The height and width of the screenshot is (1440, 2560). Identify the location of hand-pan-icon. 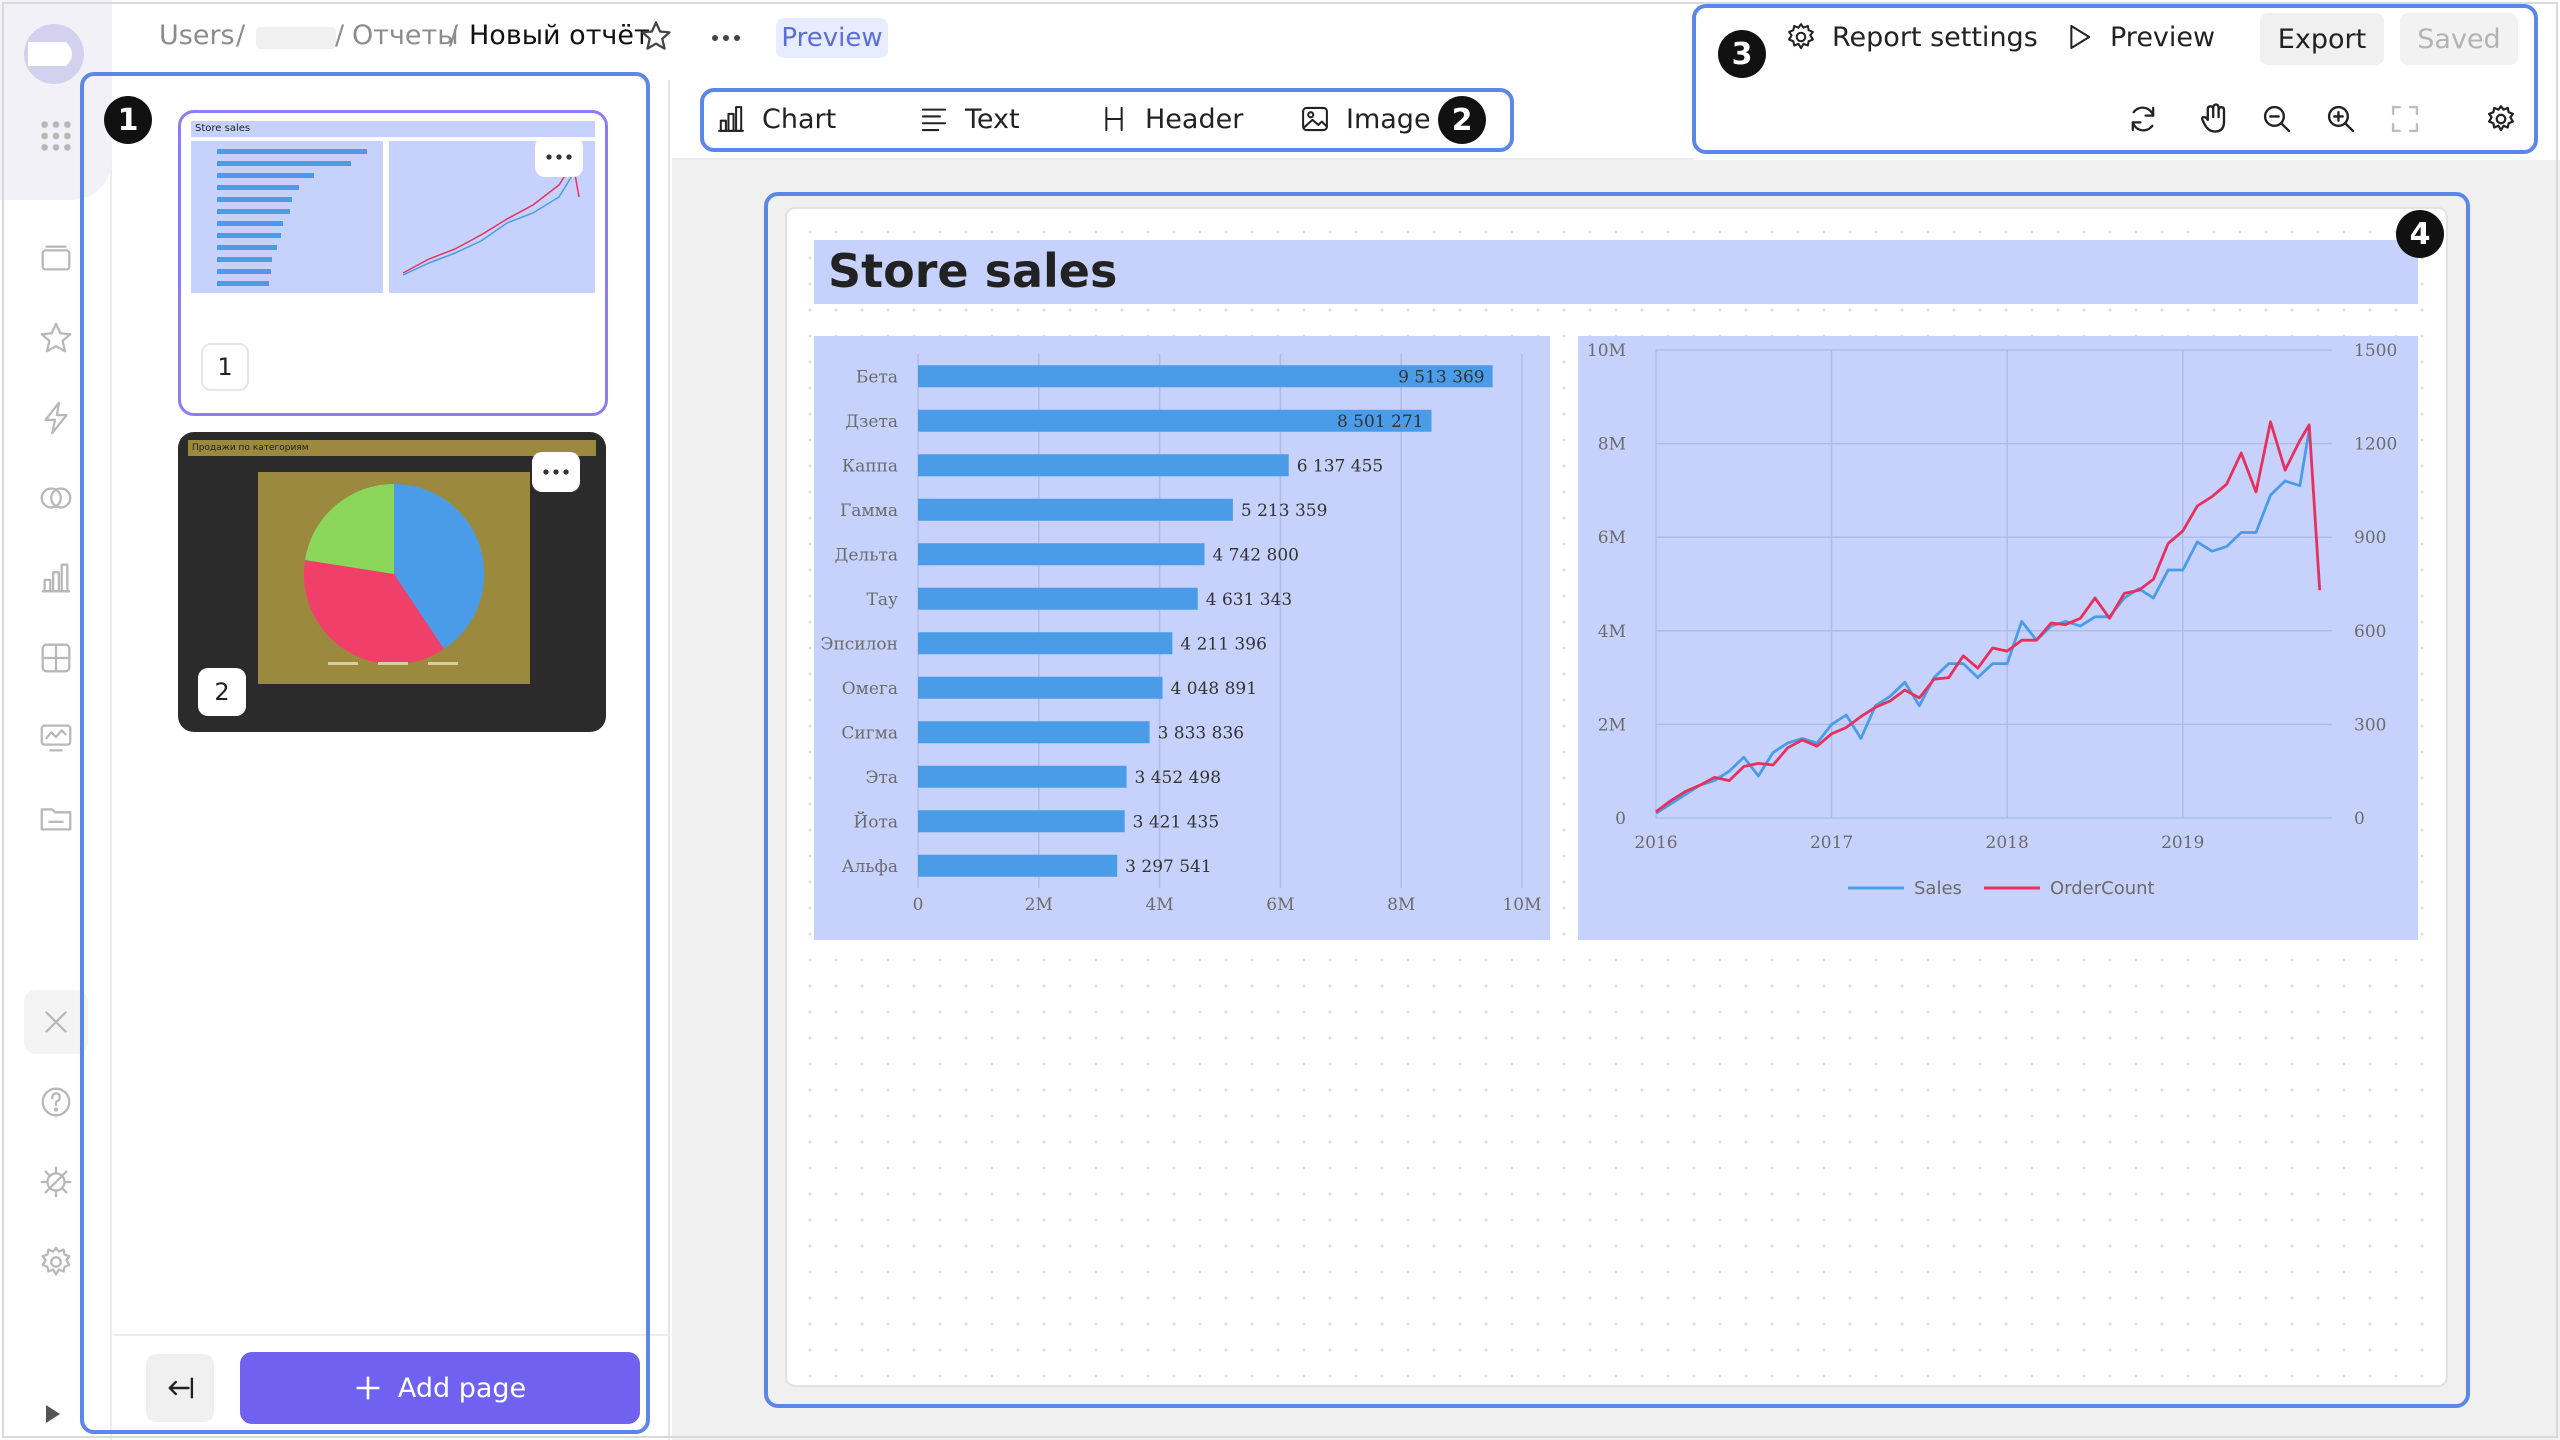
(2215, 118).